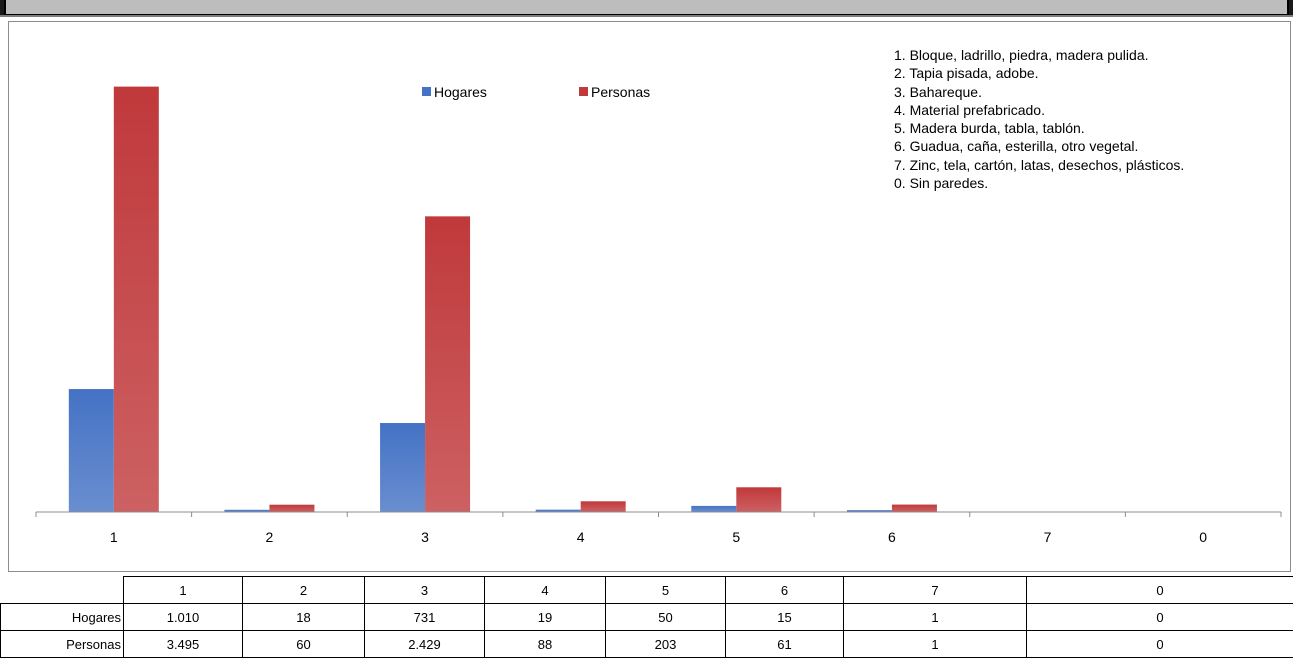 Image resolution: width=1293 pixels, height=658 pixels. What do you see at coordinates (545, 590) in the screenshot?
I see `table-header-cell: 4` at bounding box center [545, 590].